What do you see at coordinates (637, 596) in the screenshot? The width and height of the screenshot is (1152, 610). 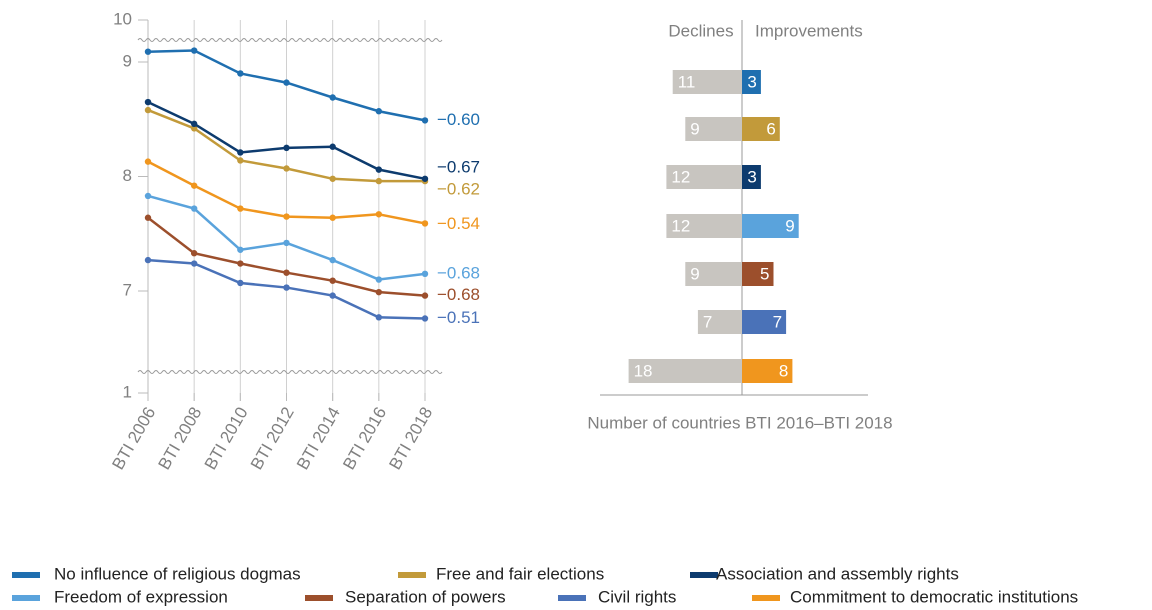 I see `legend-label: Civil rights` at bounding box center [637, 596].